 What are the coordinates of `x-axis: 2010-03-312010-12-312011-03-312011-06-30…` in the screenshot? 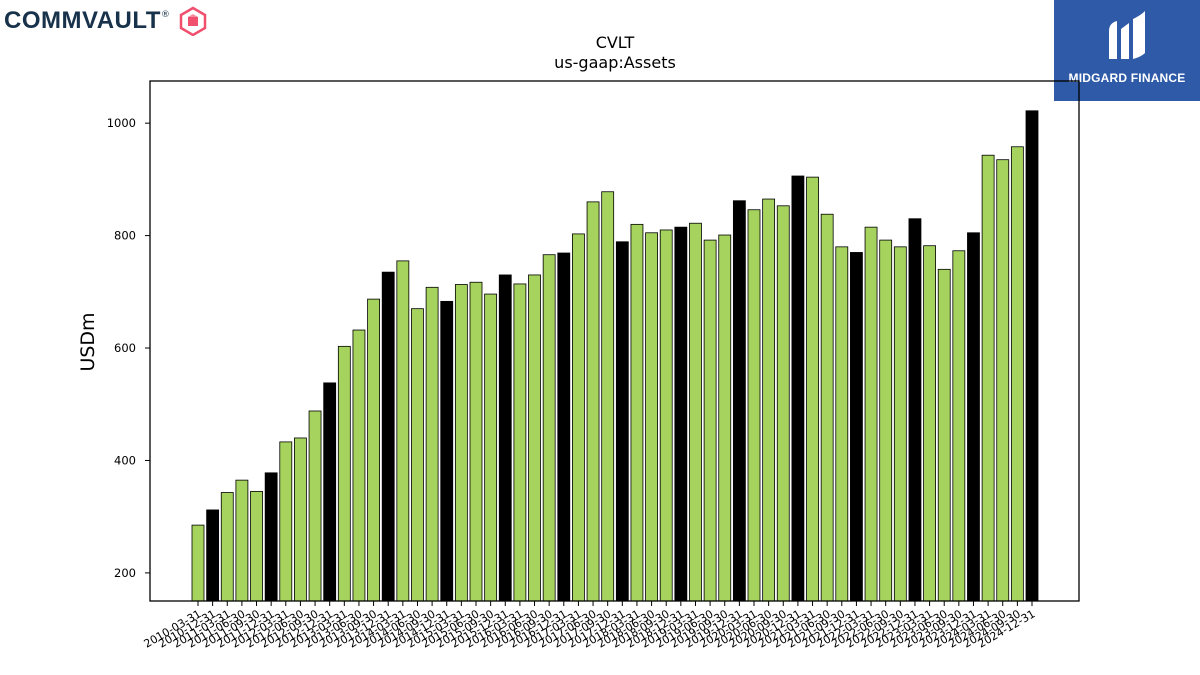 It's located at (590, 626).